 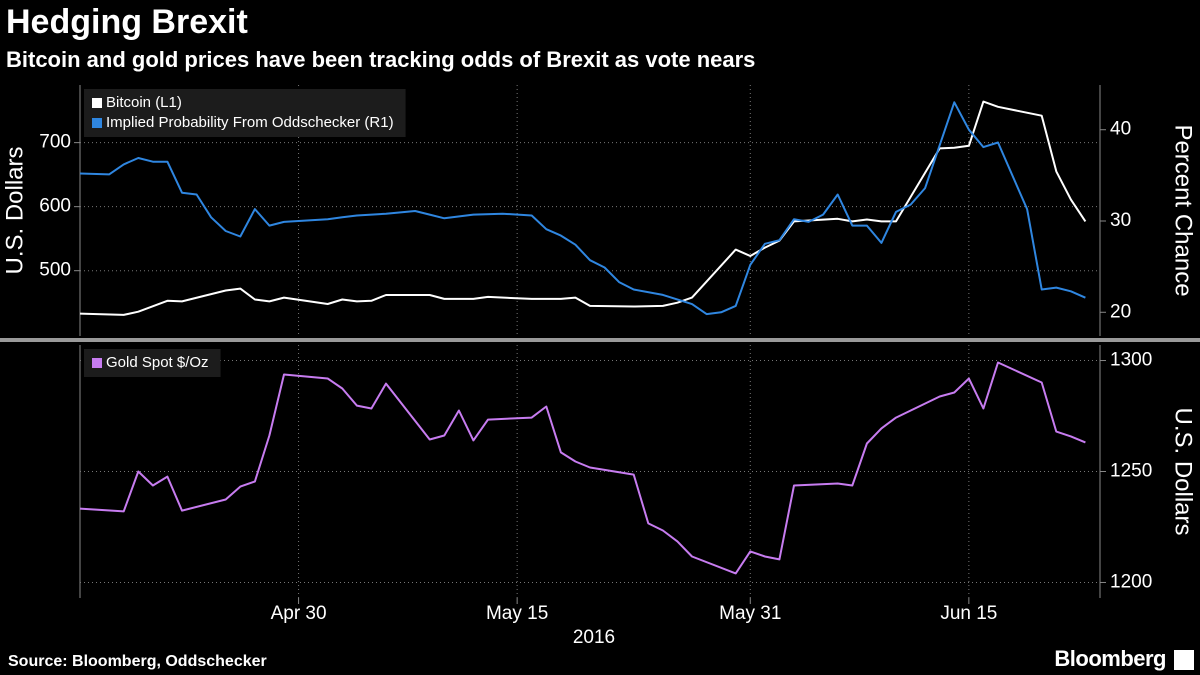 I want to click on y-tick-label: 500, so click(x=55, y=270).